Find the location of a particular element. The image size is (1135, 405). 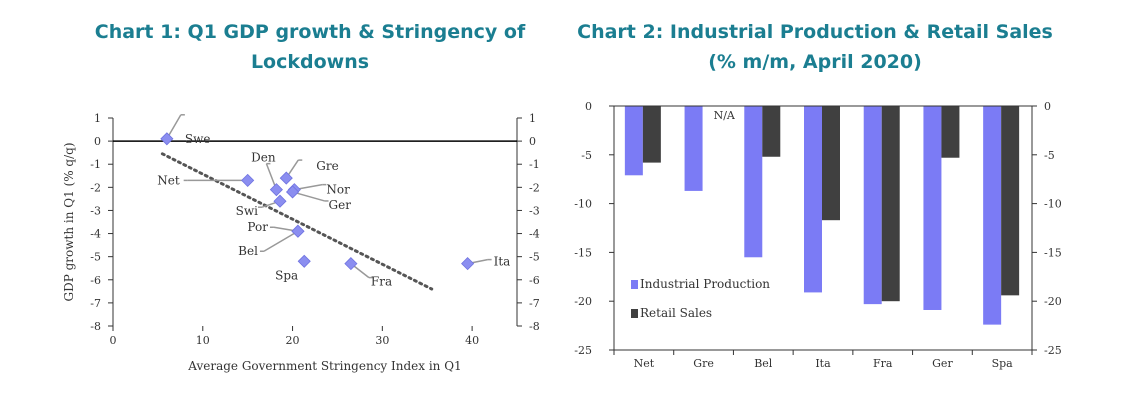

bar-industrial-production-spa is located at coordinates (992, 215).